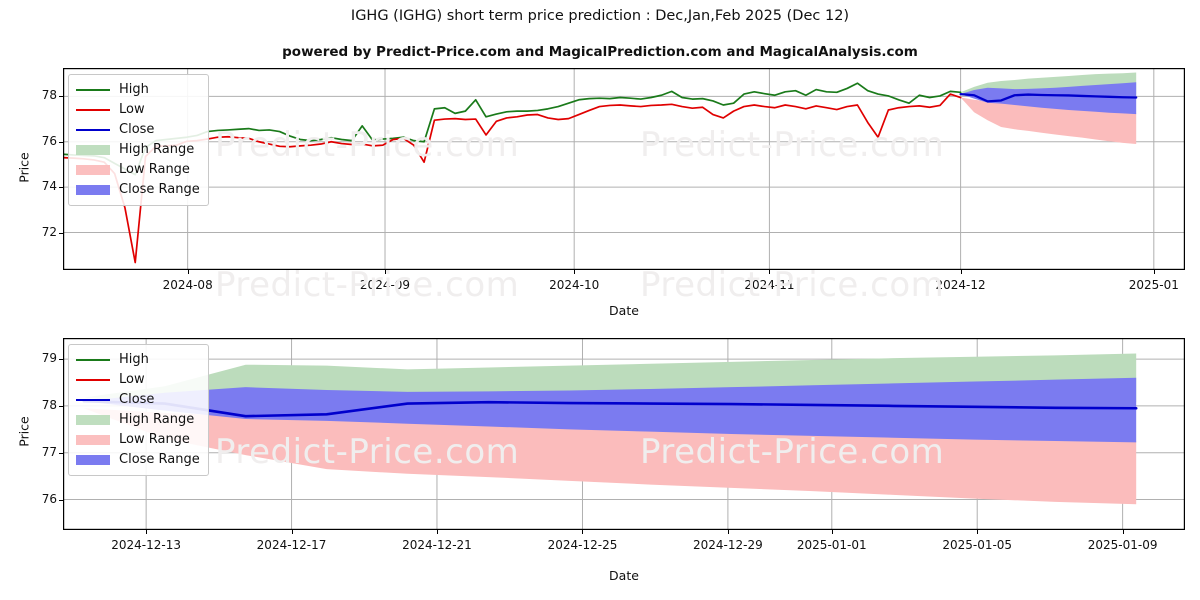 The height and width of the screenshot is (600, 1200). What do you see at coordinates (831, 545) in the screenshot?
I see `x-tick-label: 2025-01-01` at bounding box center [831, 545].